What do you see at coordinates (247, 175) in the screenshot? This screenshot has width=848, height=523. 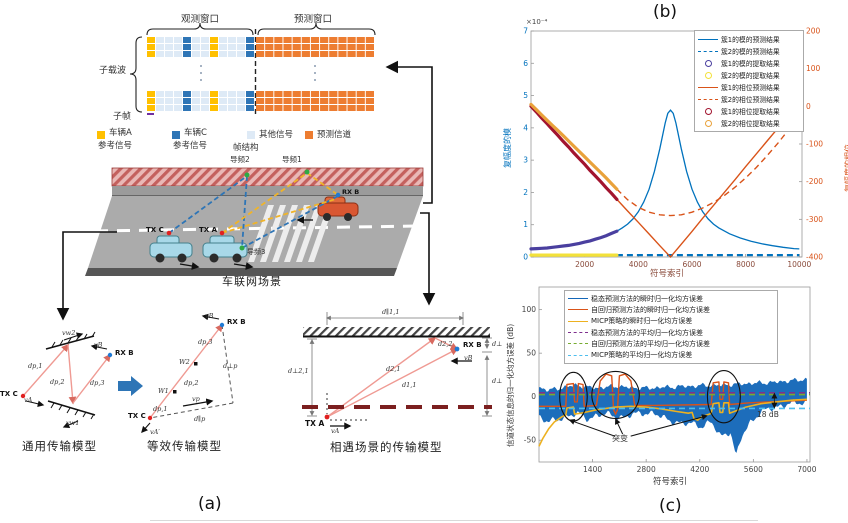 I see `pilot2-dot` at bounding box center [247, 175].